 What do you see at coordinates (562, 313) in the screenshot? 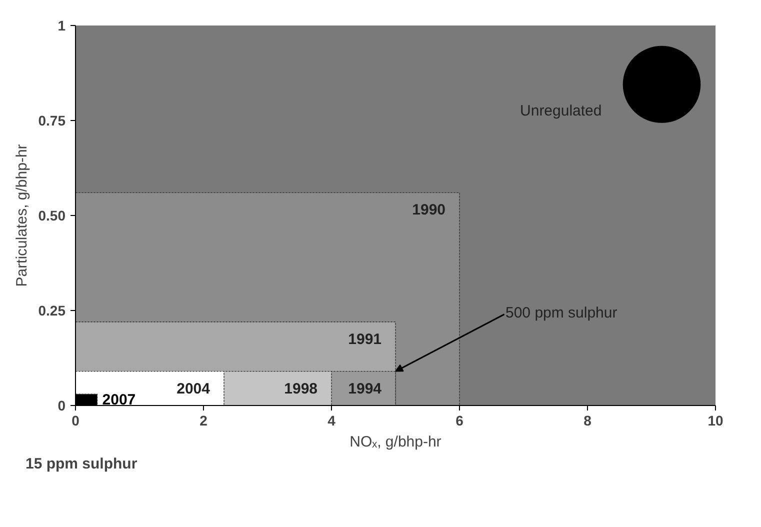
I see `annotation: 500 ppm sulphur` at bounding box center [562, 313].